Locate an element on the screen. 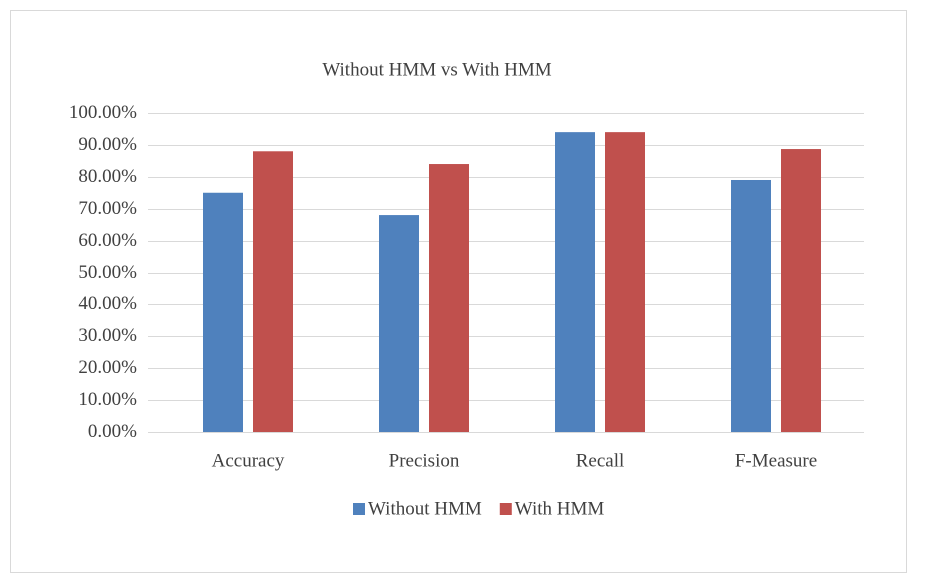  x-tick-label: Precision is located at coordinates (424, 460).